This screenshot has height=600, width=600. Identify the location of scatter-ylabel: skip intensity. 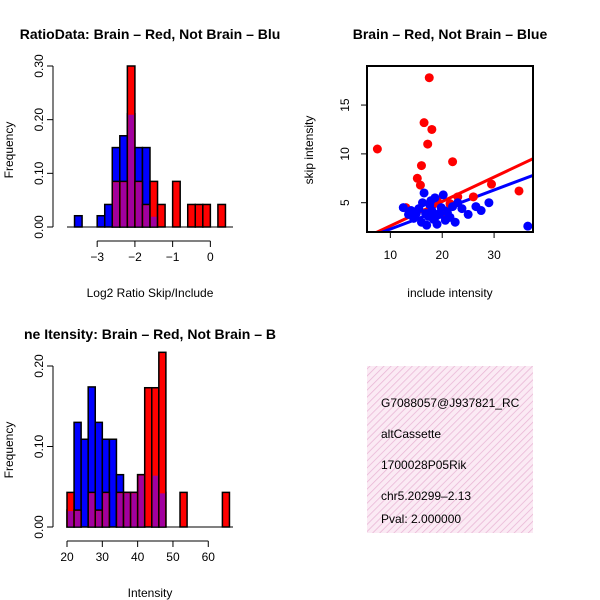
(309, 150).